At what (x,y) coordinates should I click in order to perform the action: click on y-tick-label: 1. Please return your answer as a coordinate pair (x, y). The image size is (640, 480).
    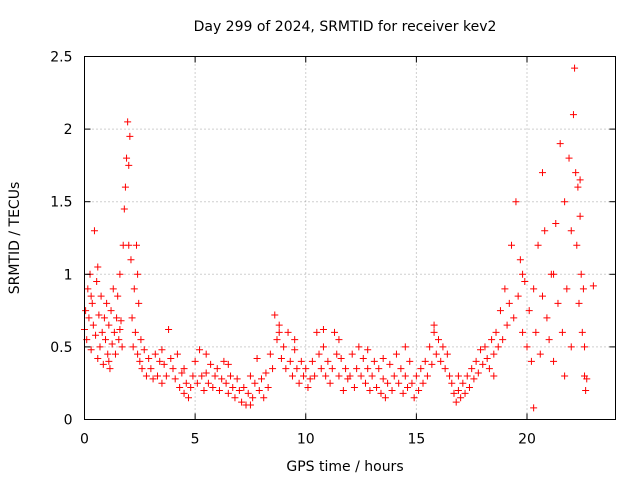
    Looking at the image, I should click on (68, 275).